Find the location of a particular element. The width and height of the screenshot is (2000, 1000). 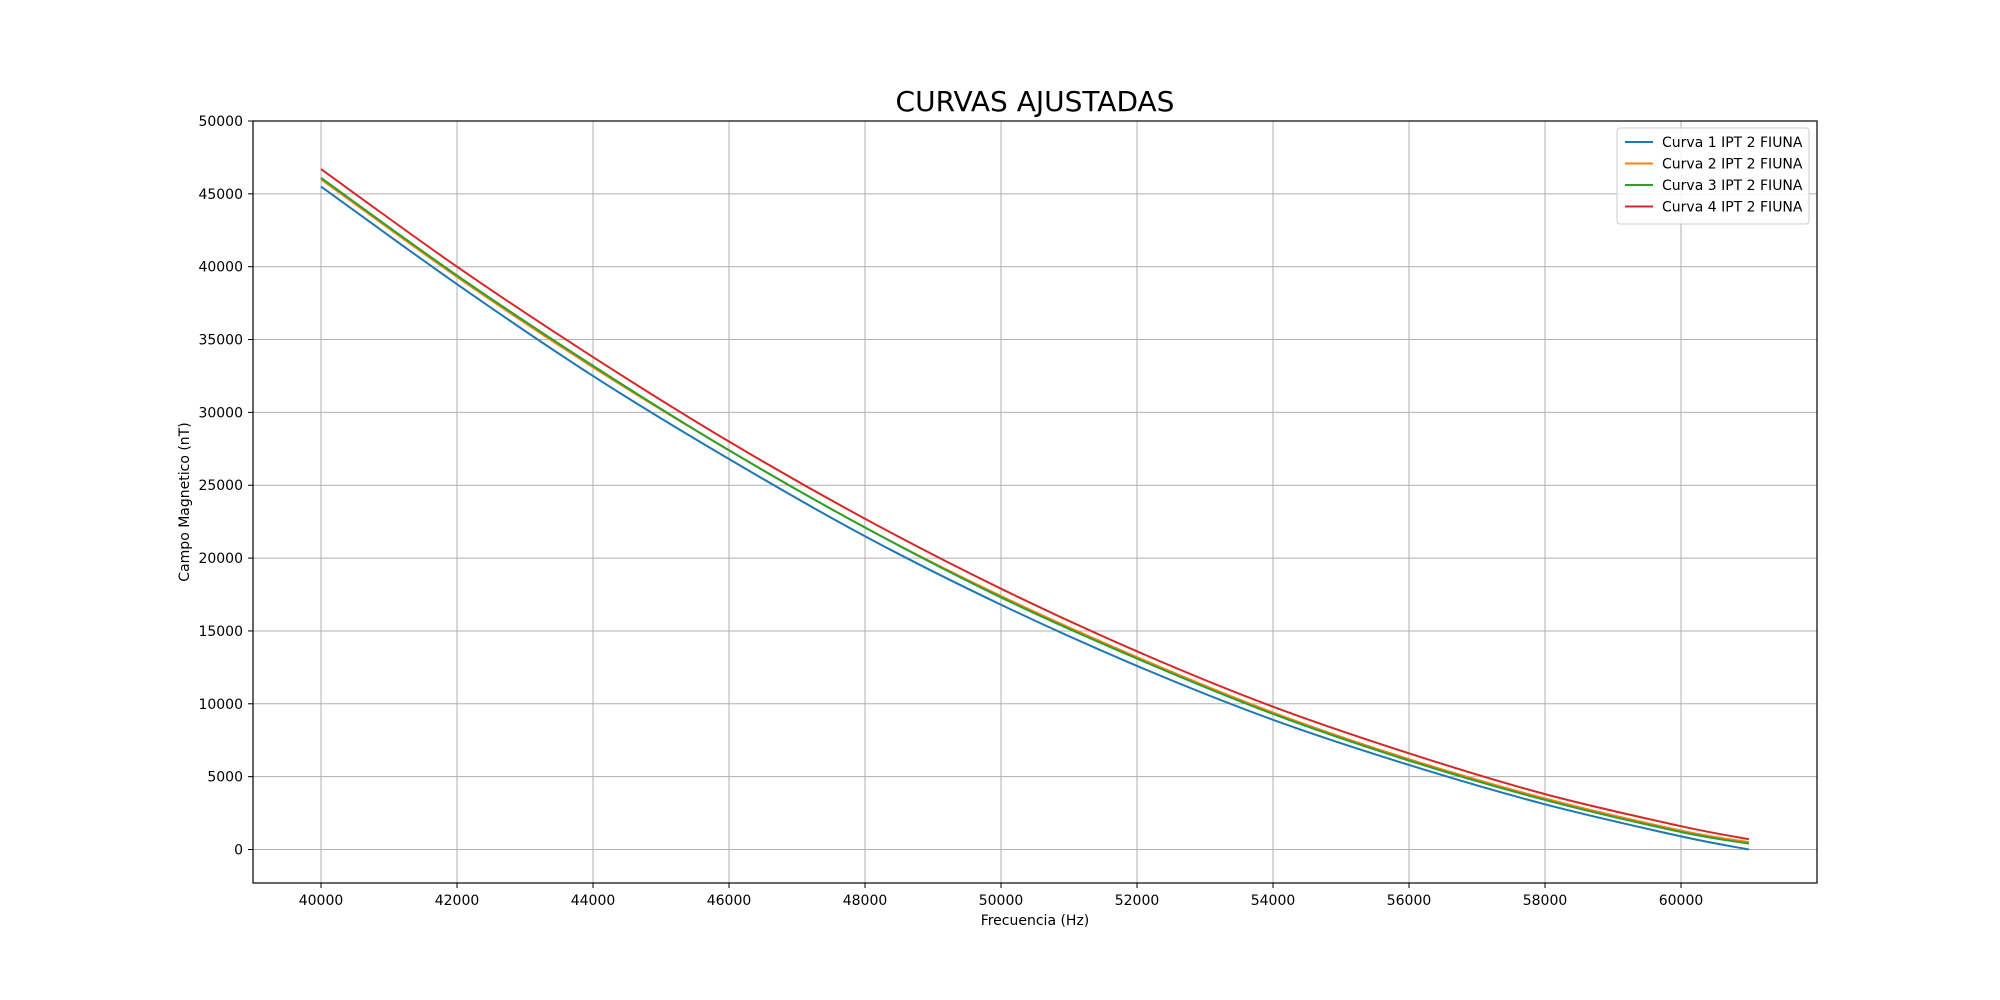

chart-title: CURVAS AJUSTADAS is located at coordinates (1035, 101).